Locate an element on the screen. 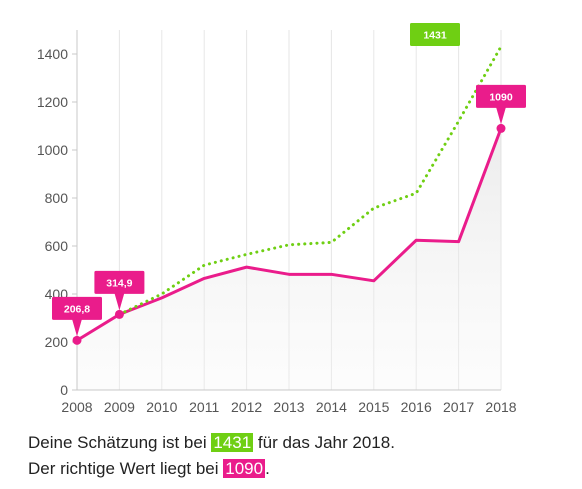 The height and width of the screenshot is (489, 582). data-label-2018-estimate: 1431 is located at coordinates (435, 36).